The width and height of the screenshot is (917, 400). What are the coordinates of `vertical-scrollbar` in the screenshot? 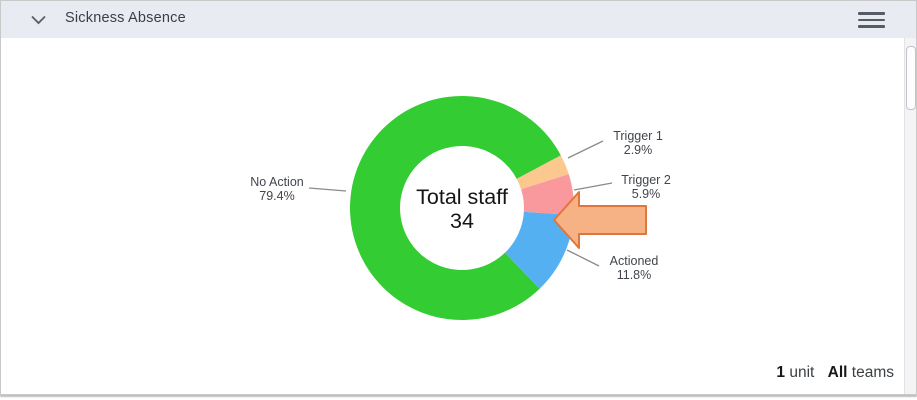 It's located at (910, 216).